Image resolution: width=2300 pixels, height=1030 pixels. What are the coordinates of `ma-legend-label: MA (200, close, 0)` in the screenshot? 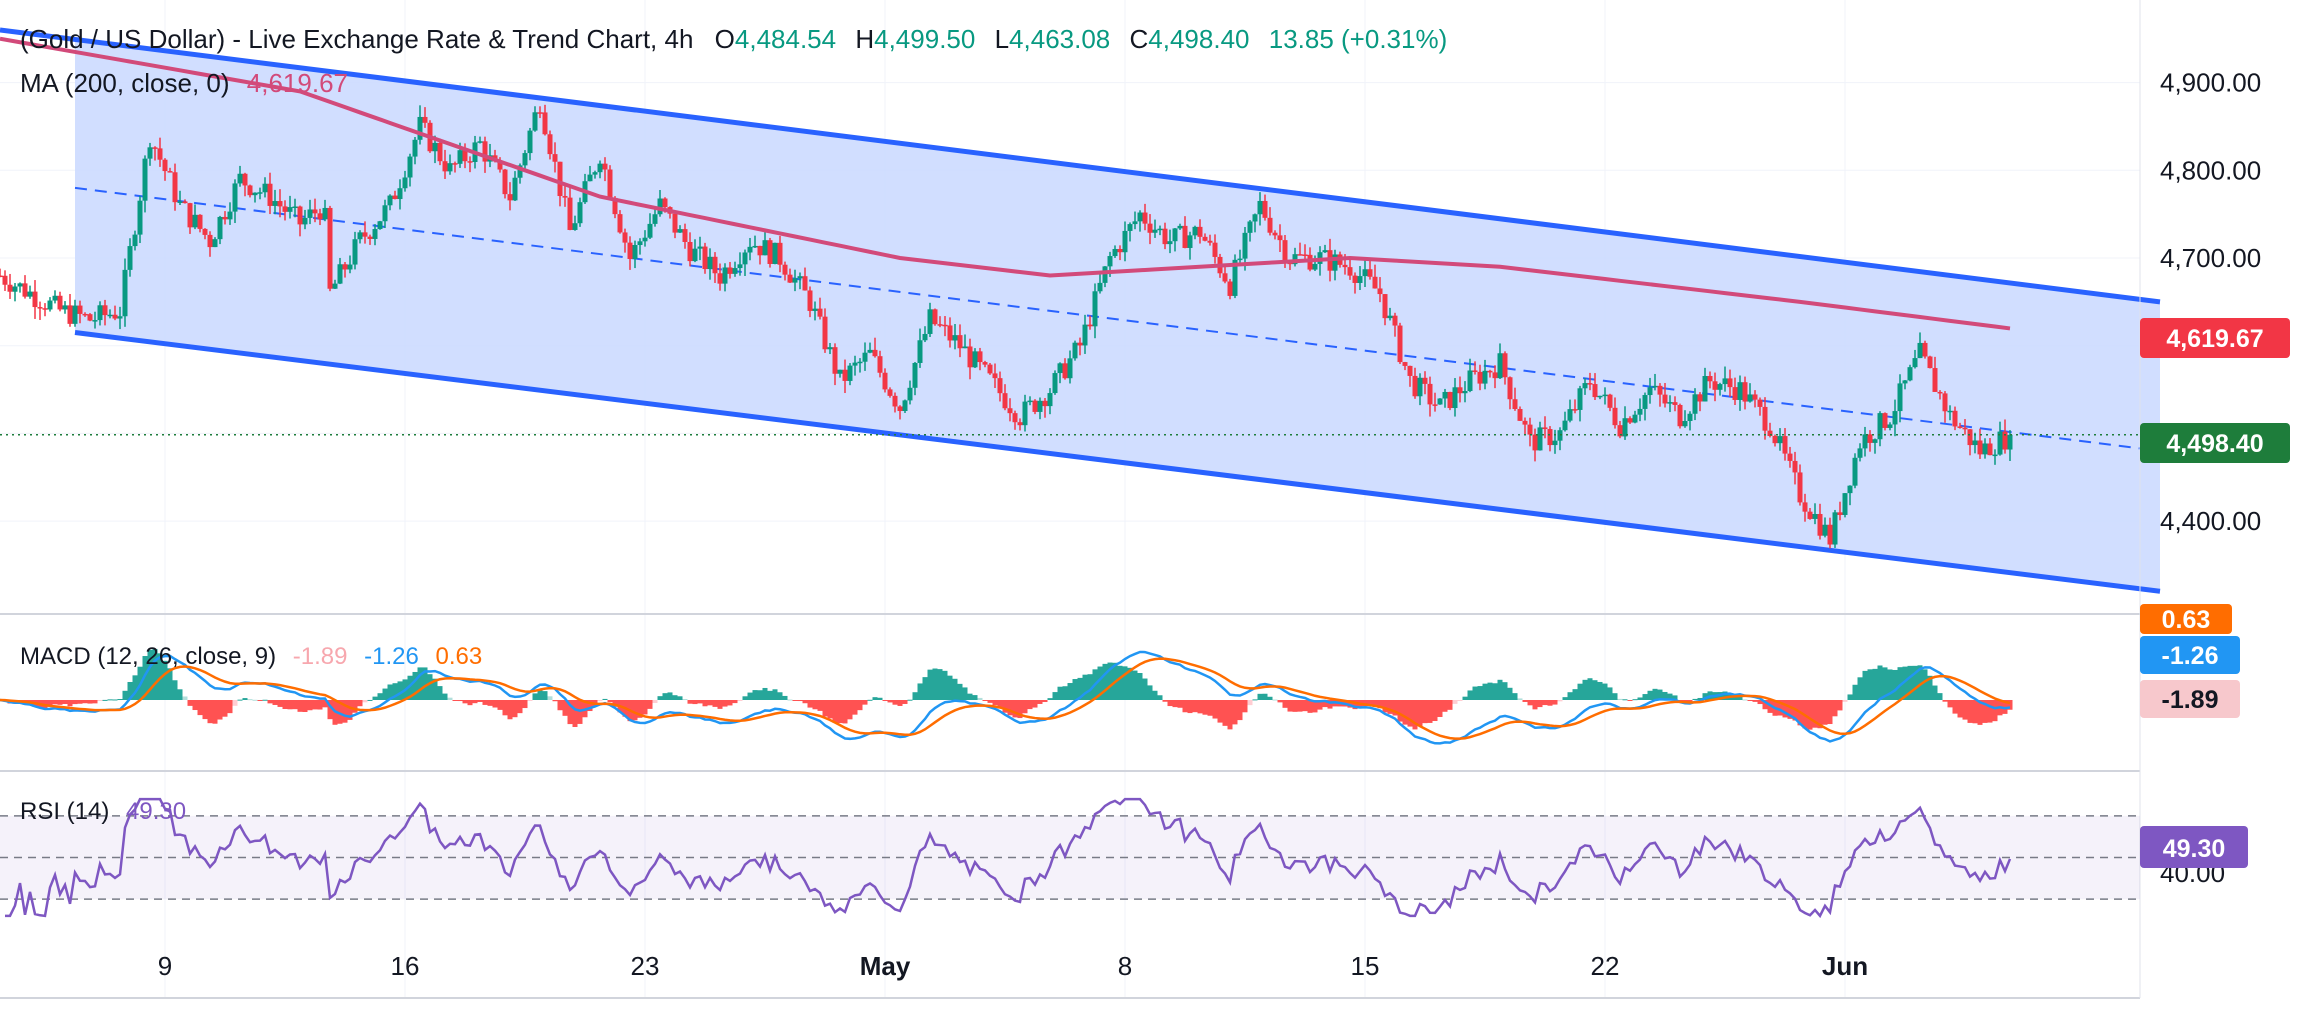 It's located at (125, 83).